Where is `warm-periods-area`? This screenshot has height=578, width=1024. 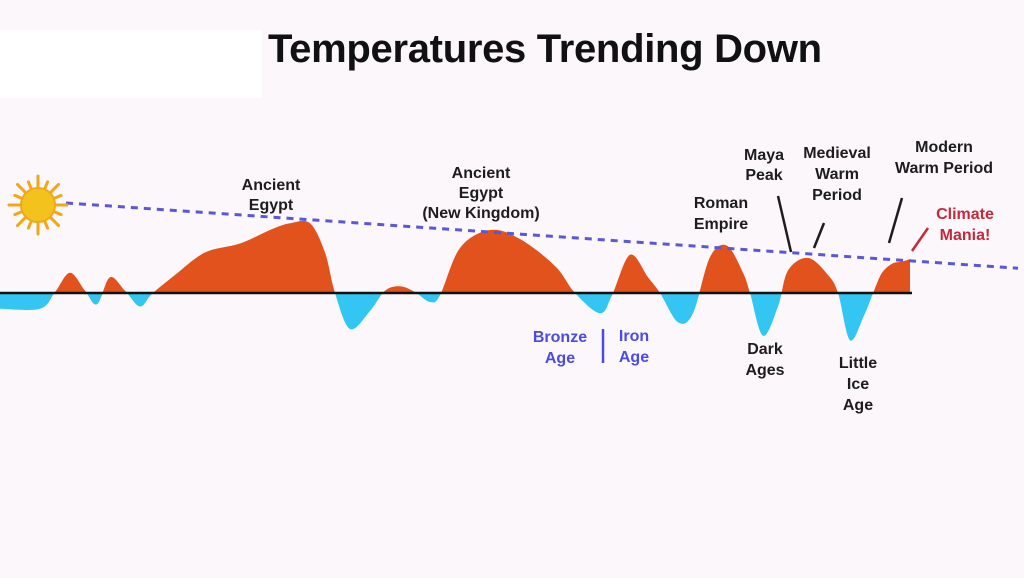 warm-periods-area is located at coordinates (455, 256).